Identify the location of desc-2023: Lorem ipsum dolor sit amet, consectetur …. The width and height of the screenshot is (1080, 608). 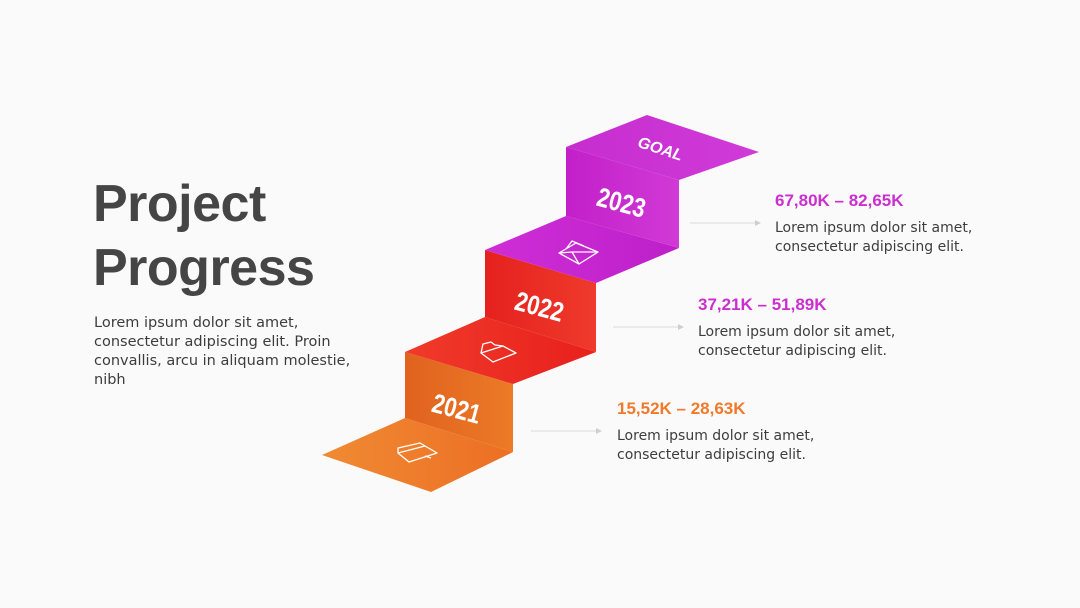
(873, 238).